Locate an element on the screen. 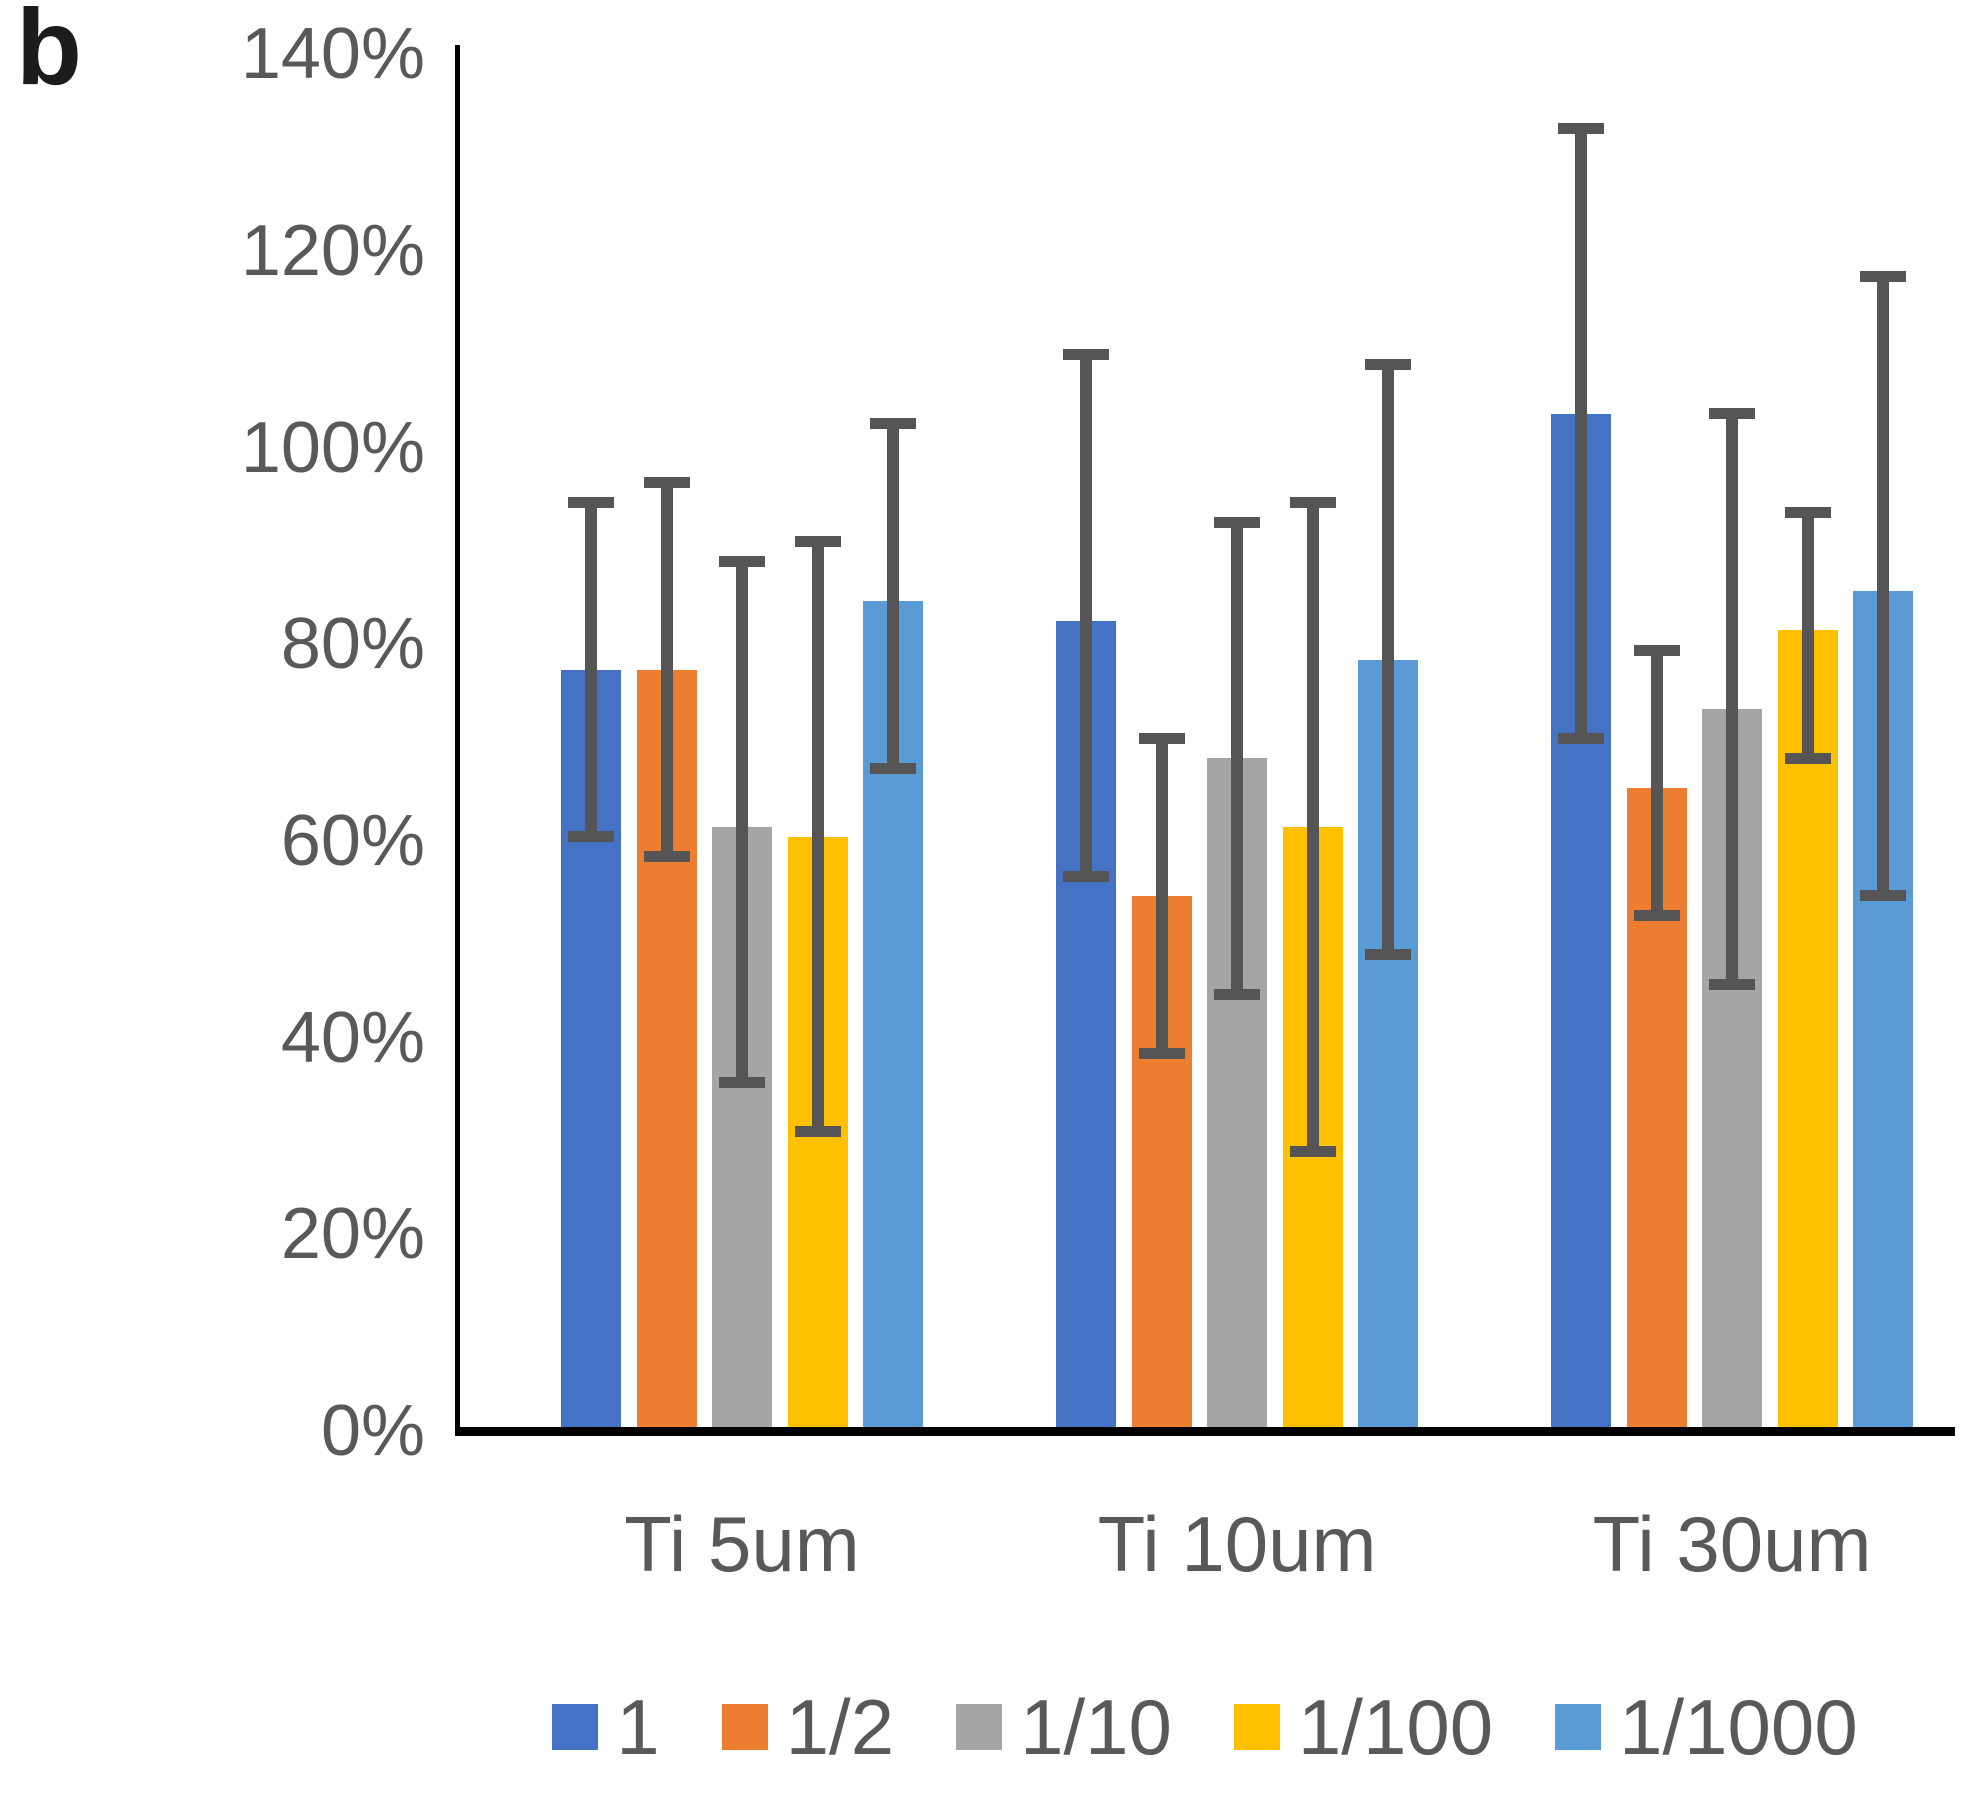 This screenshot has height=1800, width=1986. y-axis-line is located at coordinates (457, 740).